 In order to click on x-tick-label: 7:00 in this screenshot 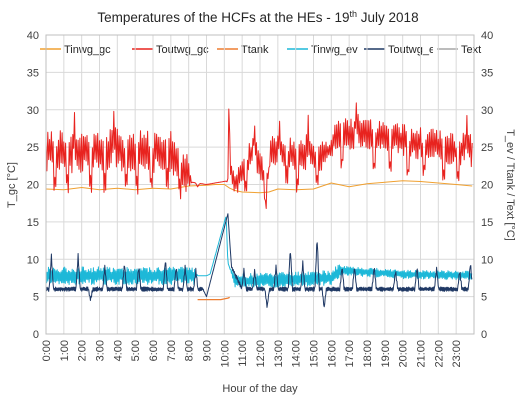, I will do `click(172, 350)`.